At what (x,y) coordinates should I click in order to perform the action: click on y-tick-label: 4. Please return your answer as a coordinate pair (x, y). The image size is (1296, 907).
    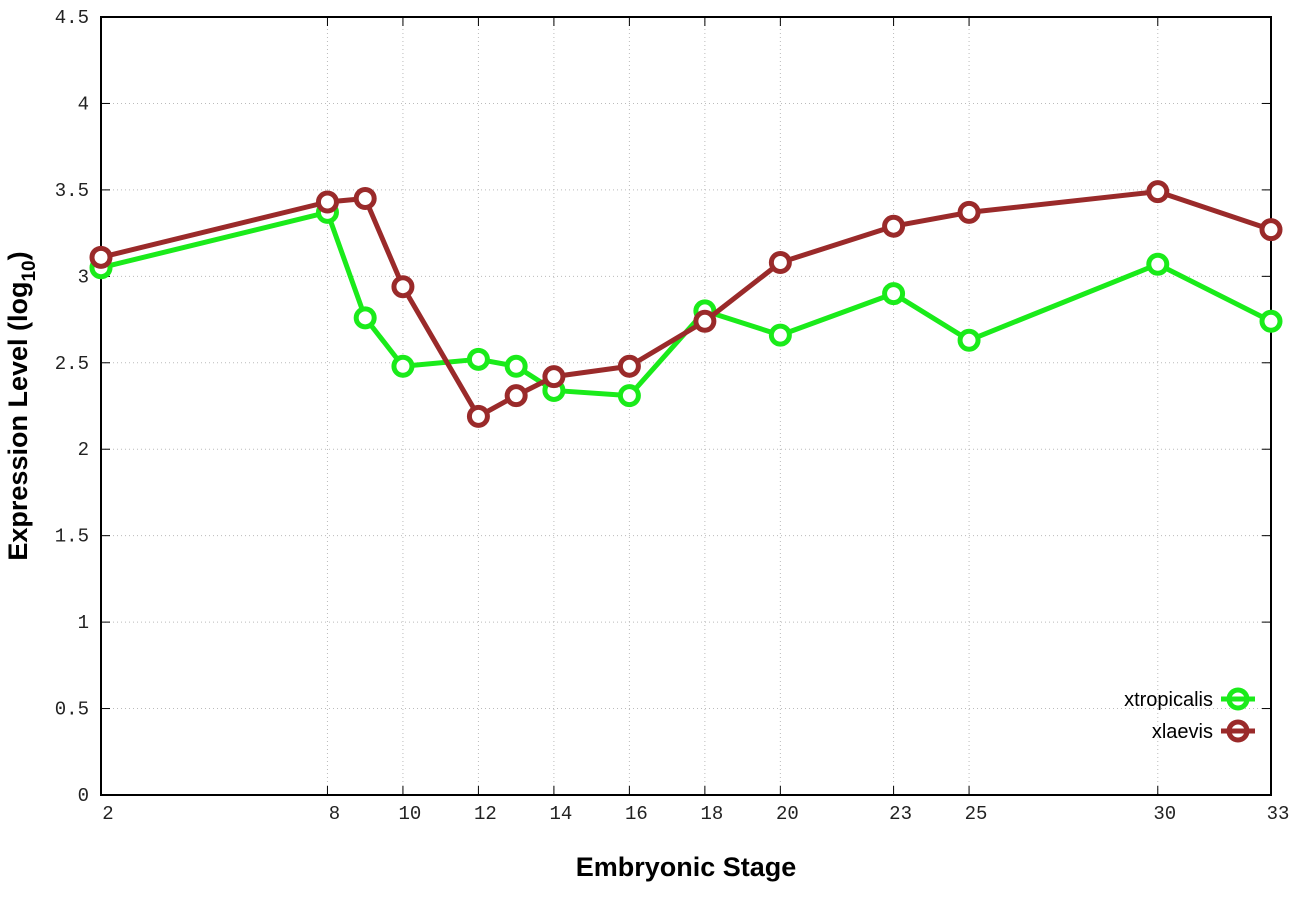
    Looking at the image, I should click on (83, 104).